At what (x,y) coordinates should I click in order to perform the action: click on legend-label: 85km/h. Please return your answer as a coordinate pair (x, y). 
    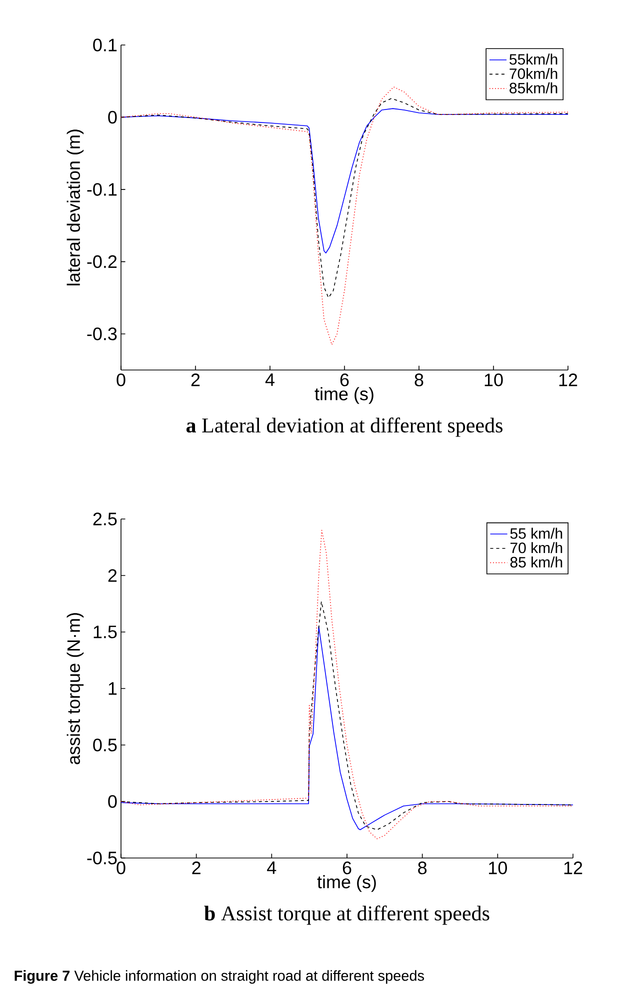
    Looking at the image, I should click on (534, 88).